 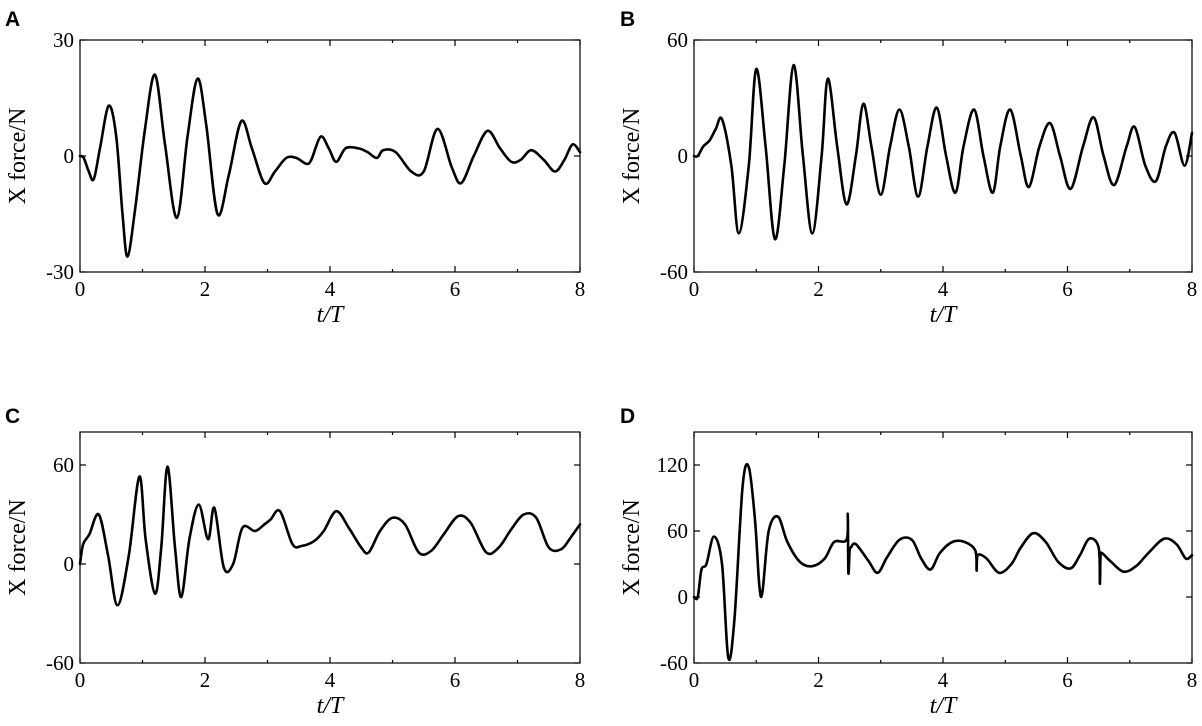 I want to click on y-tick-label: 30, so click(x=63, y=40).